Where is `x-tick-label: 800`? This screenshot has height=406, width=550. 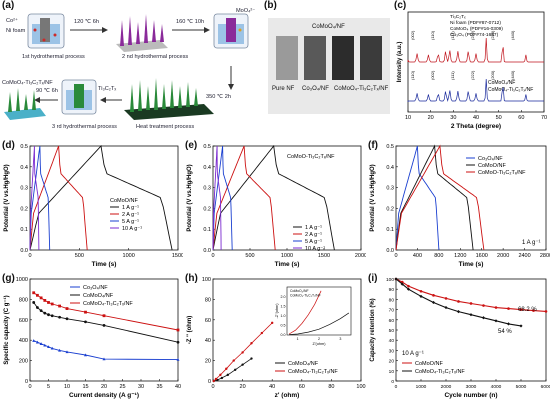
x-tick-label: 800 is located at coordinates (438, 256).